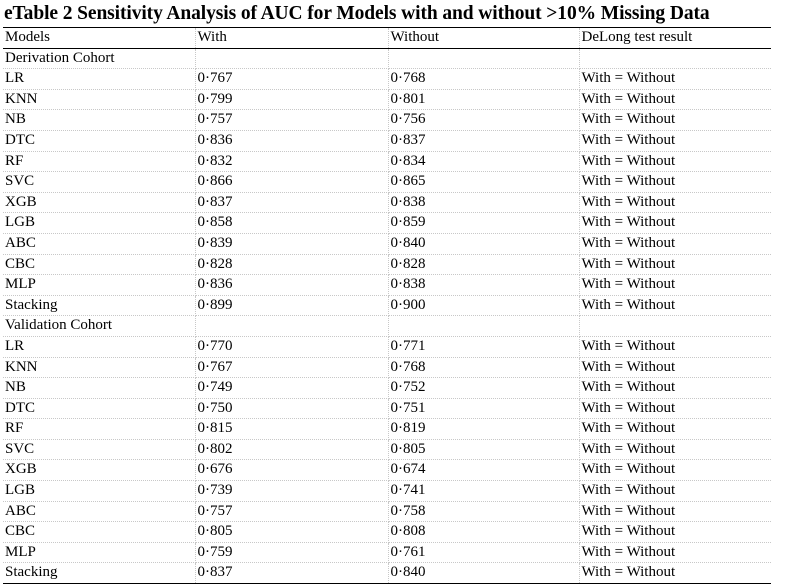  I want to click on table-row: LR 0·770 0·771 With = Without, so click(387, 346).